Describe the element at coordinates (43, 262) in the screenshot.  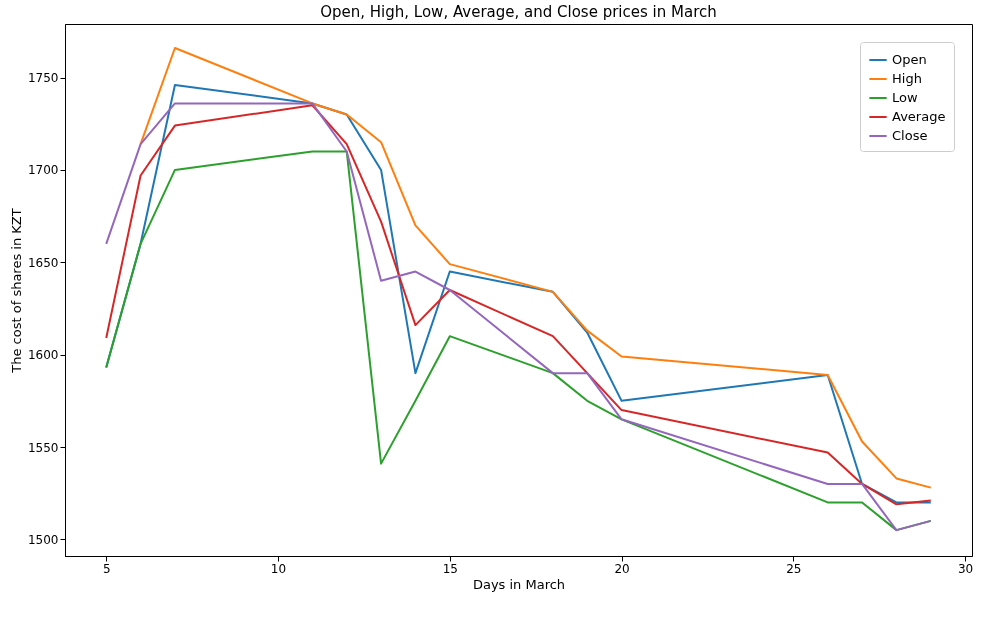
I see `y-tick-label: 1650` at that location.